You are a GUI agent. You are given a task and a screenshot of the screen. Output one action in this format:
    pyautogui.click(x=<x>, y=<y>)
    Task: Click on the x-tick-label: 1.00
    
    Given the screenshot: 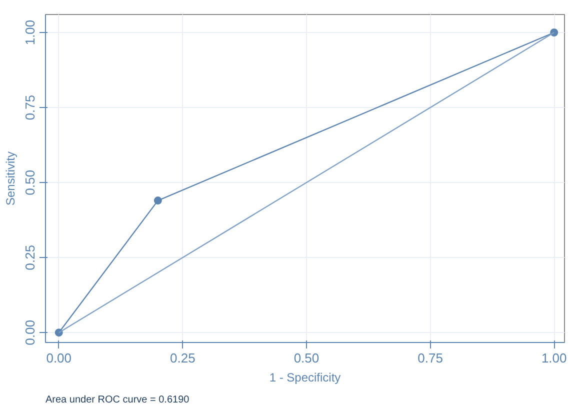 What is the action you would take?
    pyautogui.click(x=554, y=358)
    